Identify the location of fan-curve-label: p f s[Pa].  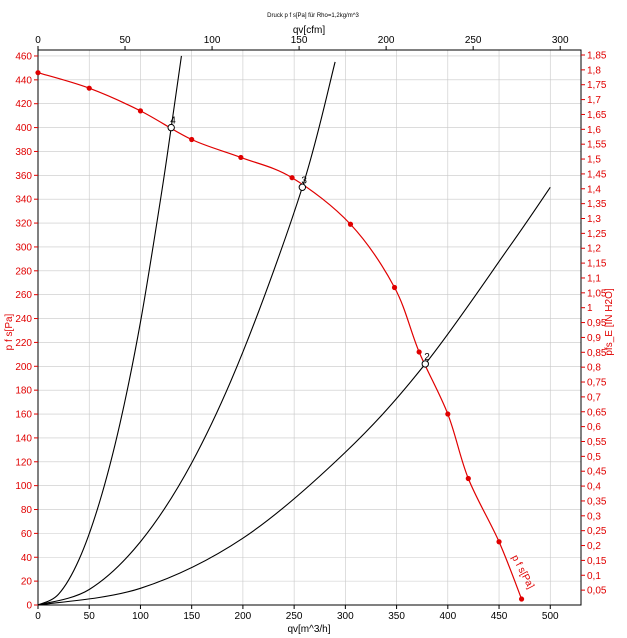
(522, 572).